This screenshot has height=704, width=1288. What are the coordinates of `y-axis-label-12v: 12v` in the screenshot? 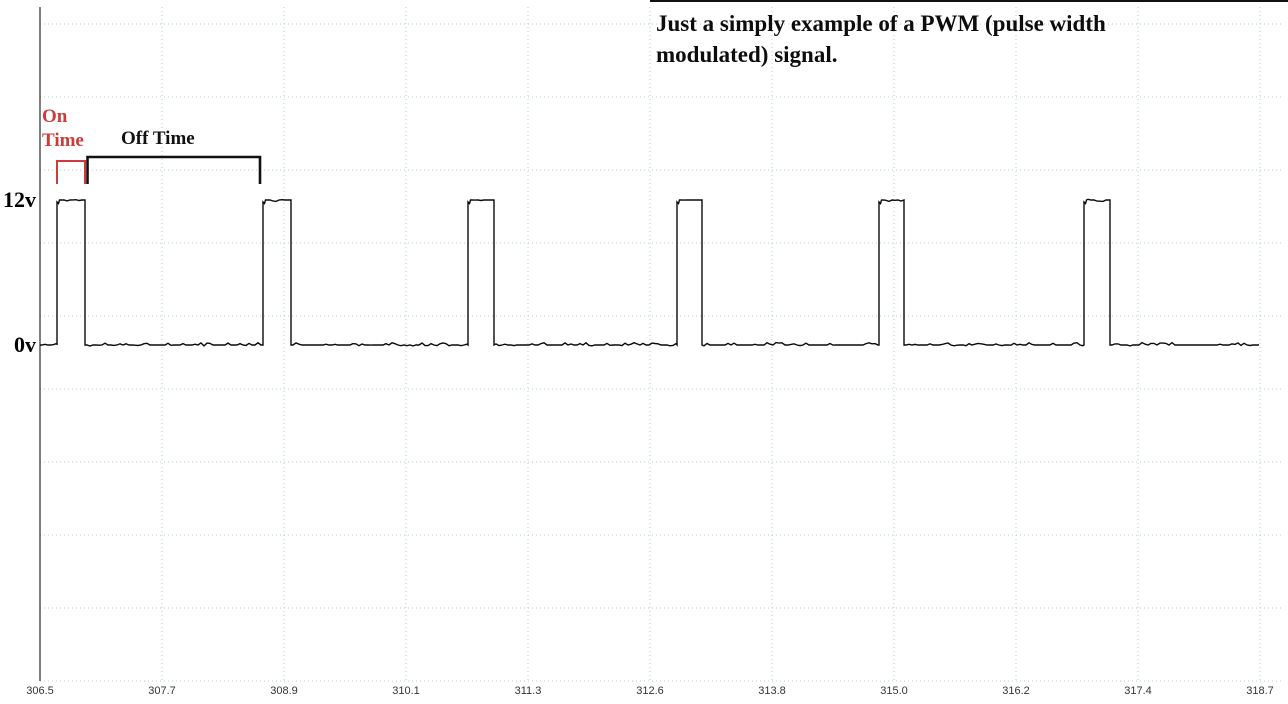 It's located at (19, 199).